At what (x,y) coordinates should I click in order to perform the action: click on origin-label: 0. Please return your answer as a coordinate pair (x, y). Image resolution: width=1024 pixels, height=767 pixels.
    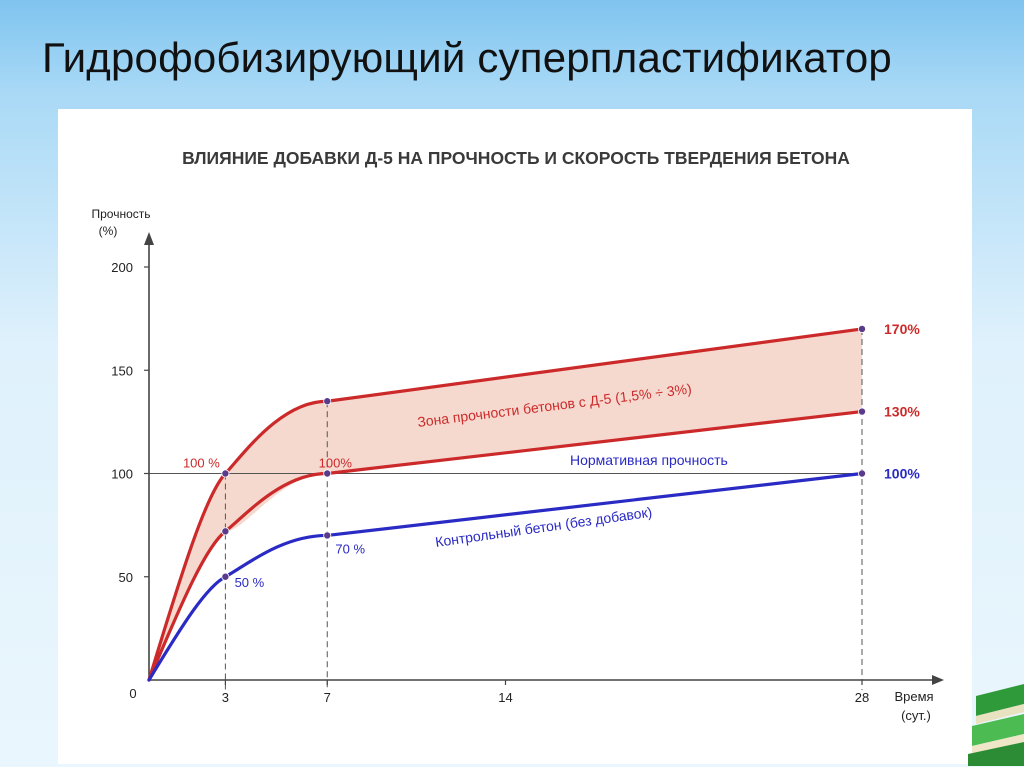
    Looking at the image, I should click on (132, 693).